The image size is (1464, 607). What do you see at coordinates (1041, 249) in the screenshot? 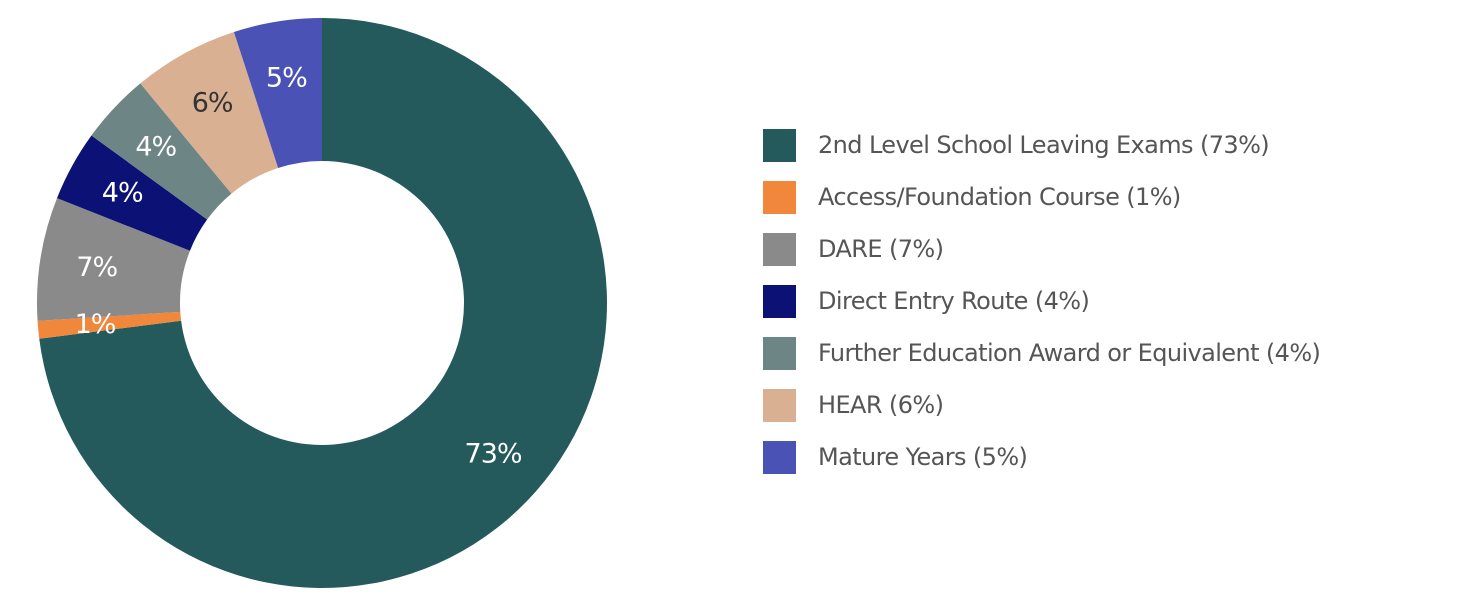
I see `legend-item: DARE (7%)` at bounding box center [1041, 249].